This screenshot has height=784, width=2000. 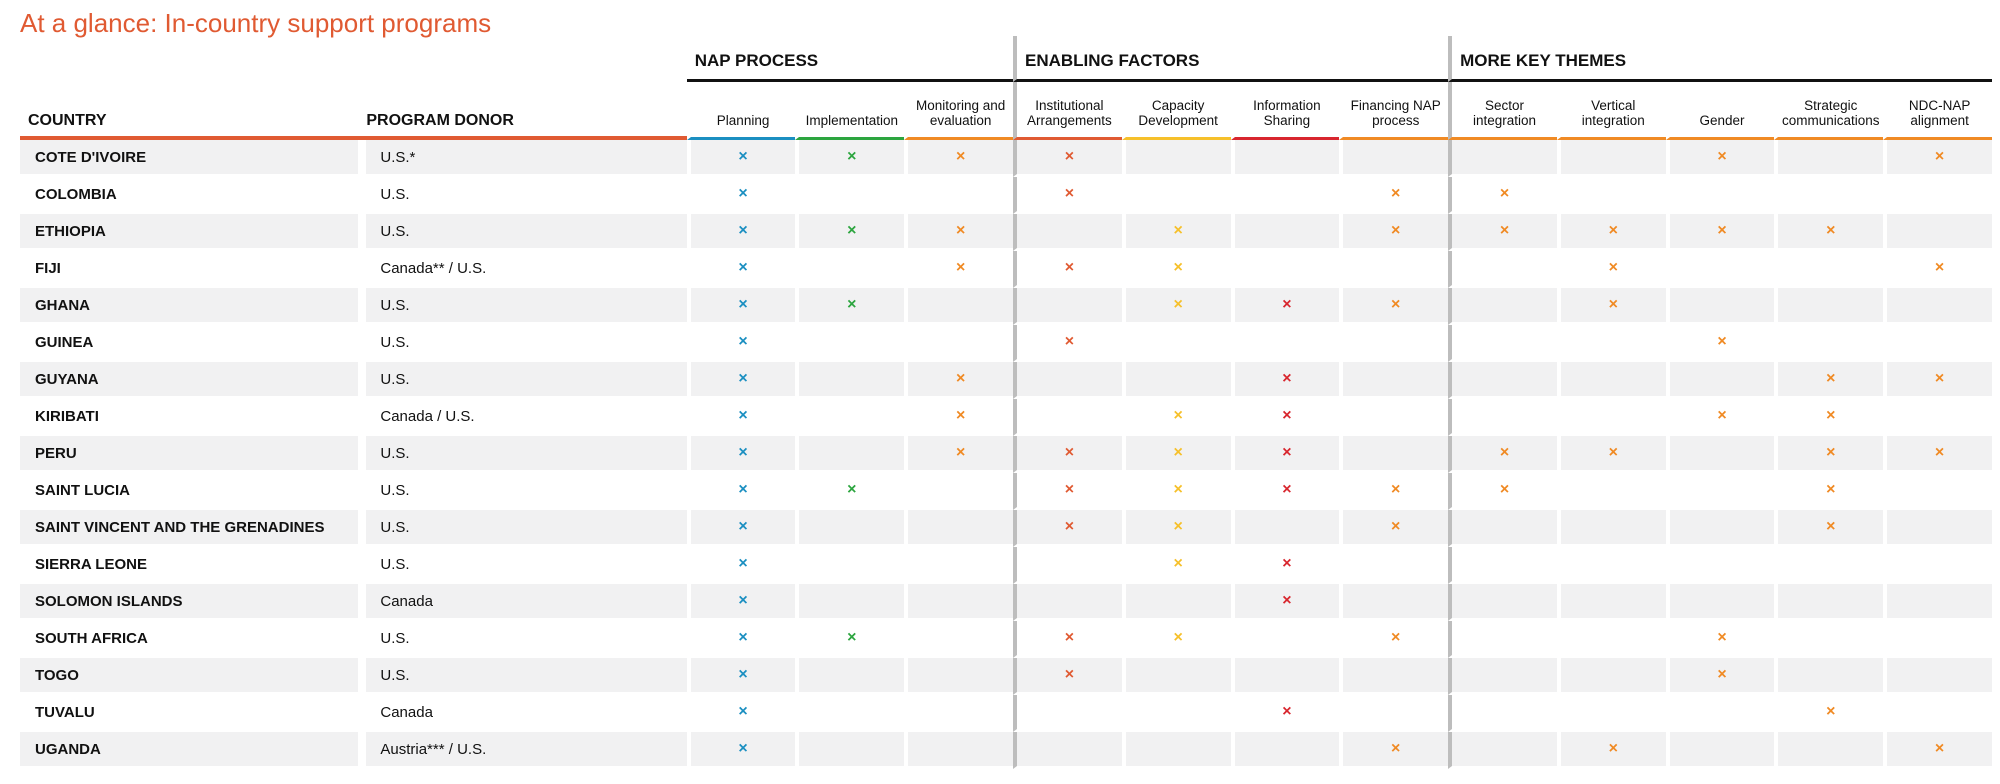 What do you see at coordinates (1006, 676) in the screenshot?
I see `table-row: TOGO U.S. × × ×` at bounding box center [1006, 676].